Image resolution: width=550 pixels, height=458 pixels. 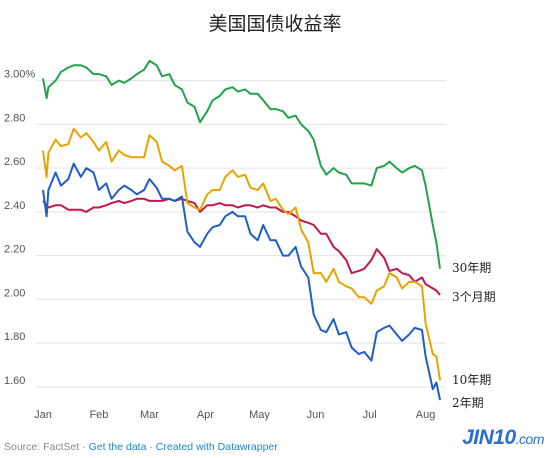 I want to click on y-tick-label: 2.40, so click(x=14, y=206).